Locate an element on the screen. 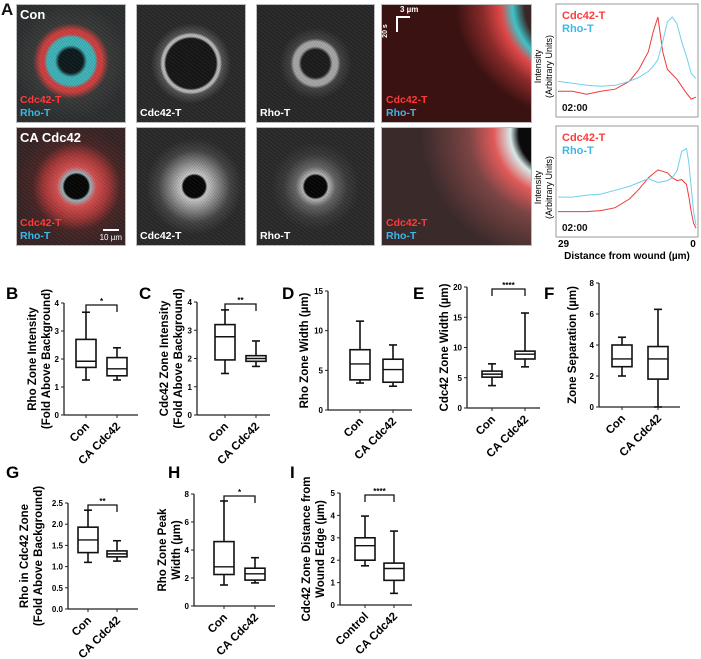 This screenshot has height=659, width=701. panel-label-f: F is located at coordinates (549, 293).